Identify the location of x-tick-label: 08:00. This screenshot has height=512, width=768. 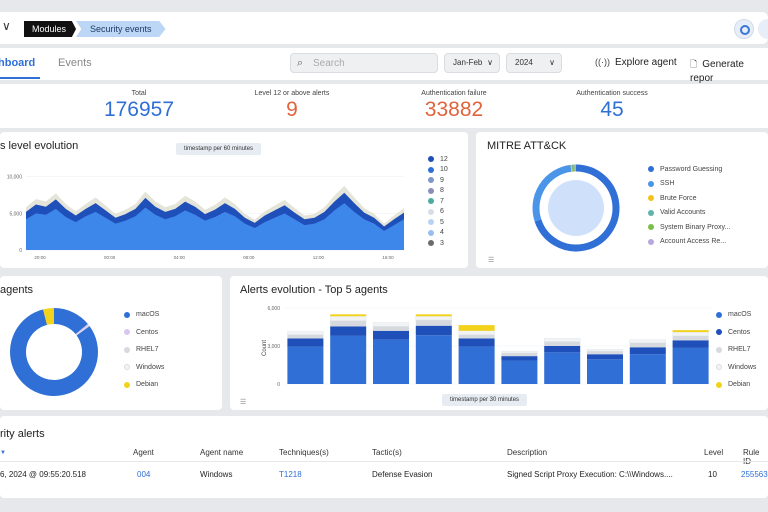
(249, 257).